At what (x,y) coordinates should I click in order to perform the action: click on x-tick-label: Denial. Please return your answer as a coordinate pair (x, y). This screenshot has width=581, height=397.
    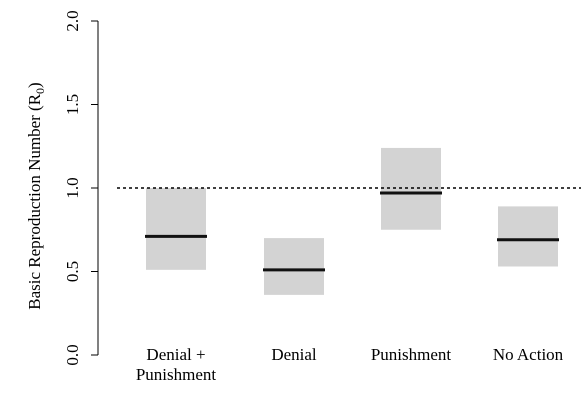
    Looking at the image, I should click on (294, 354).